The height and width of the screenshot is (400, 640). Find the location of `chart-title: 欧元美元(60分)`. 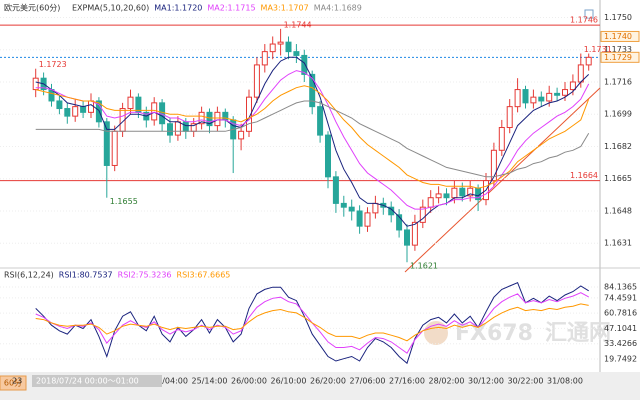

chart-title: 欧元美元(60分) is located at coordinates (32, 8).